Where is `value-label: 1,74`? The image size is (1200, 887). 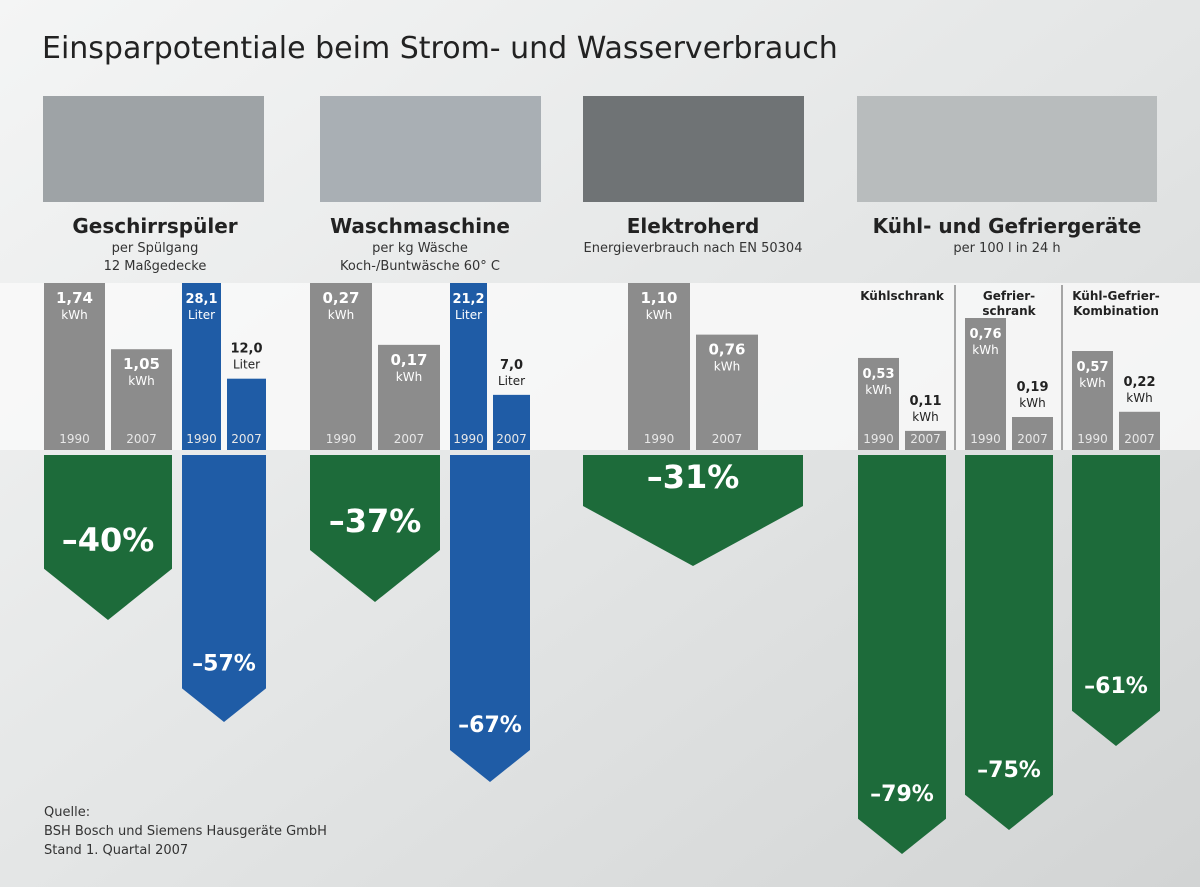
value-label: 1,74 is located at coordinates (74, 298).